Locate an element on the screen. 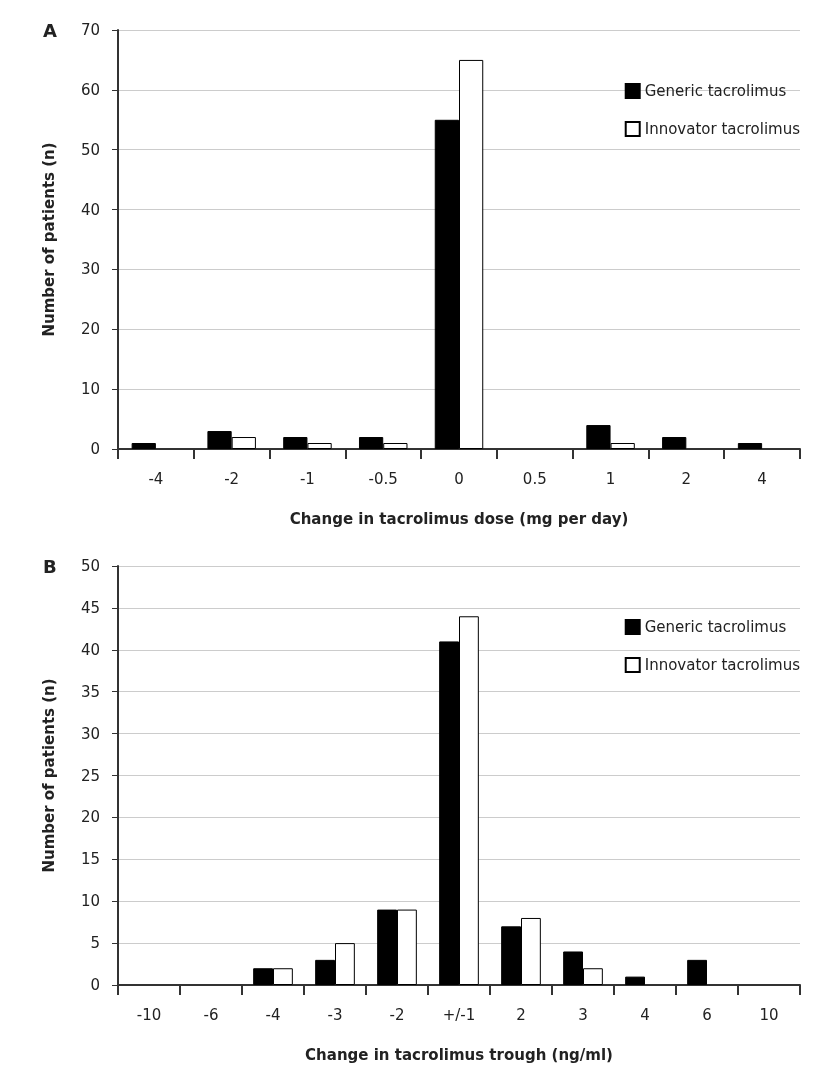  y-tick-label: 15 is located at coordinates (90, 859).